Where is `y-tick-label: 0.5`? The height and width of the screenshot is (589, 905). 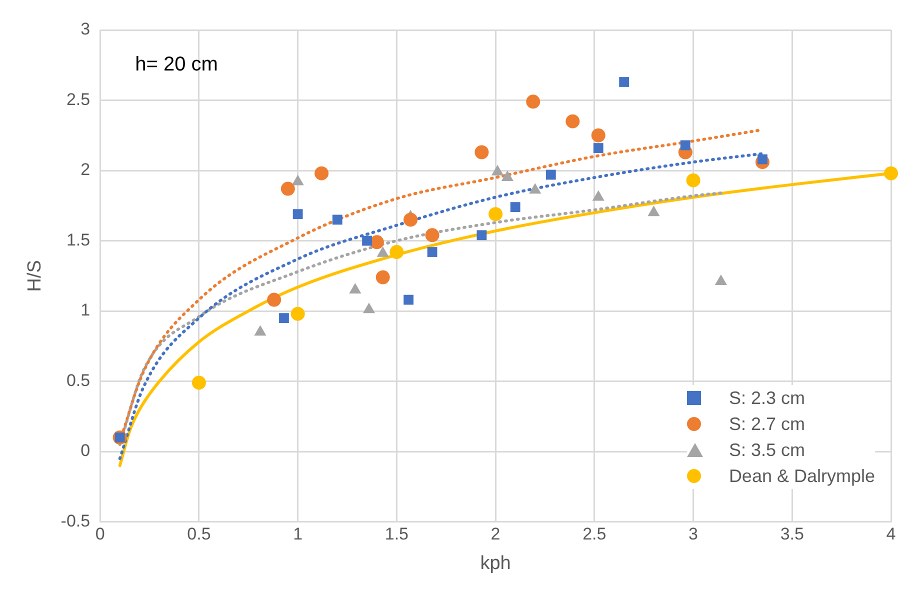 y-tick-label: 0.5 is located at coordinates (78, 380).